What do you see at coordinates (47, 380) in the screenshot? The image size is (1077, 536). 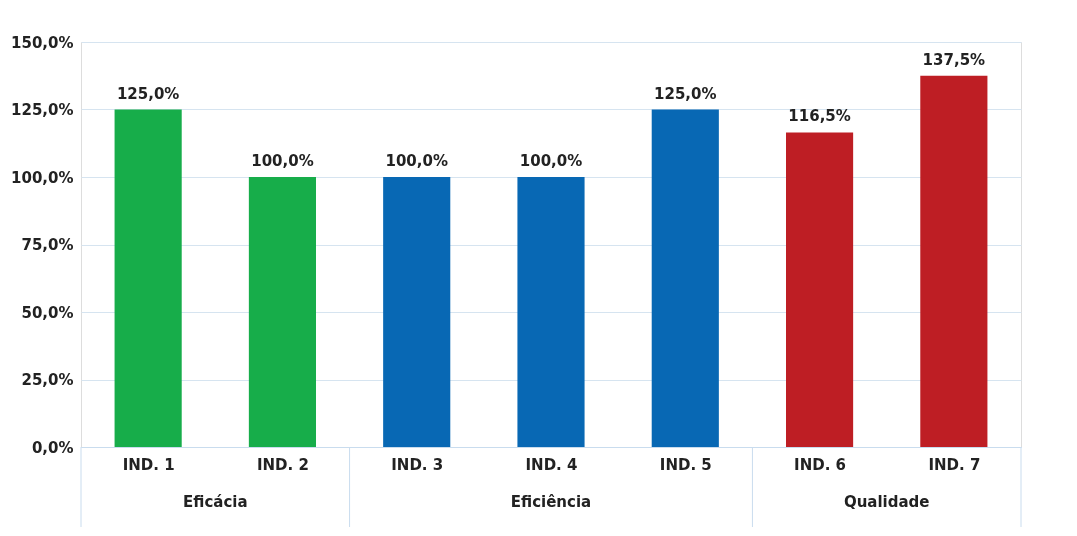 I see `y-tick-label: 25,0%` at bounding box center [47, 380].